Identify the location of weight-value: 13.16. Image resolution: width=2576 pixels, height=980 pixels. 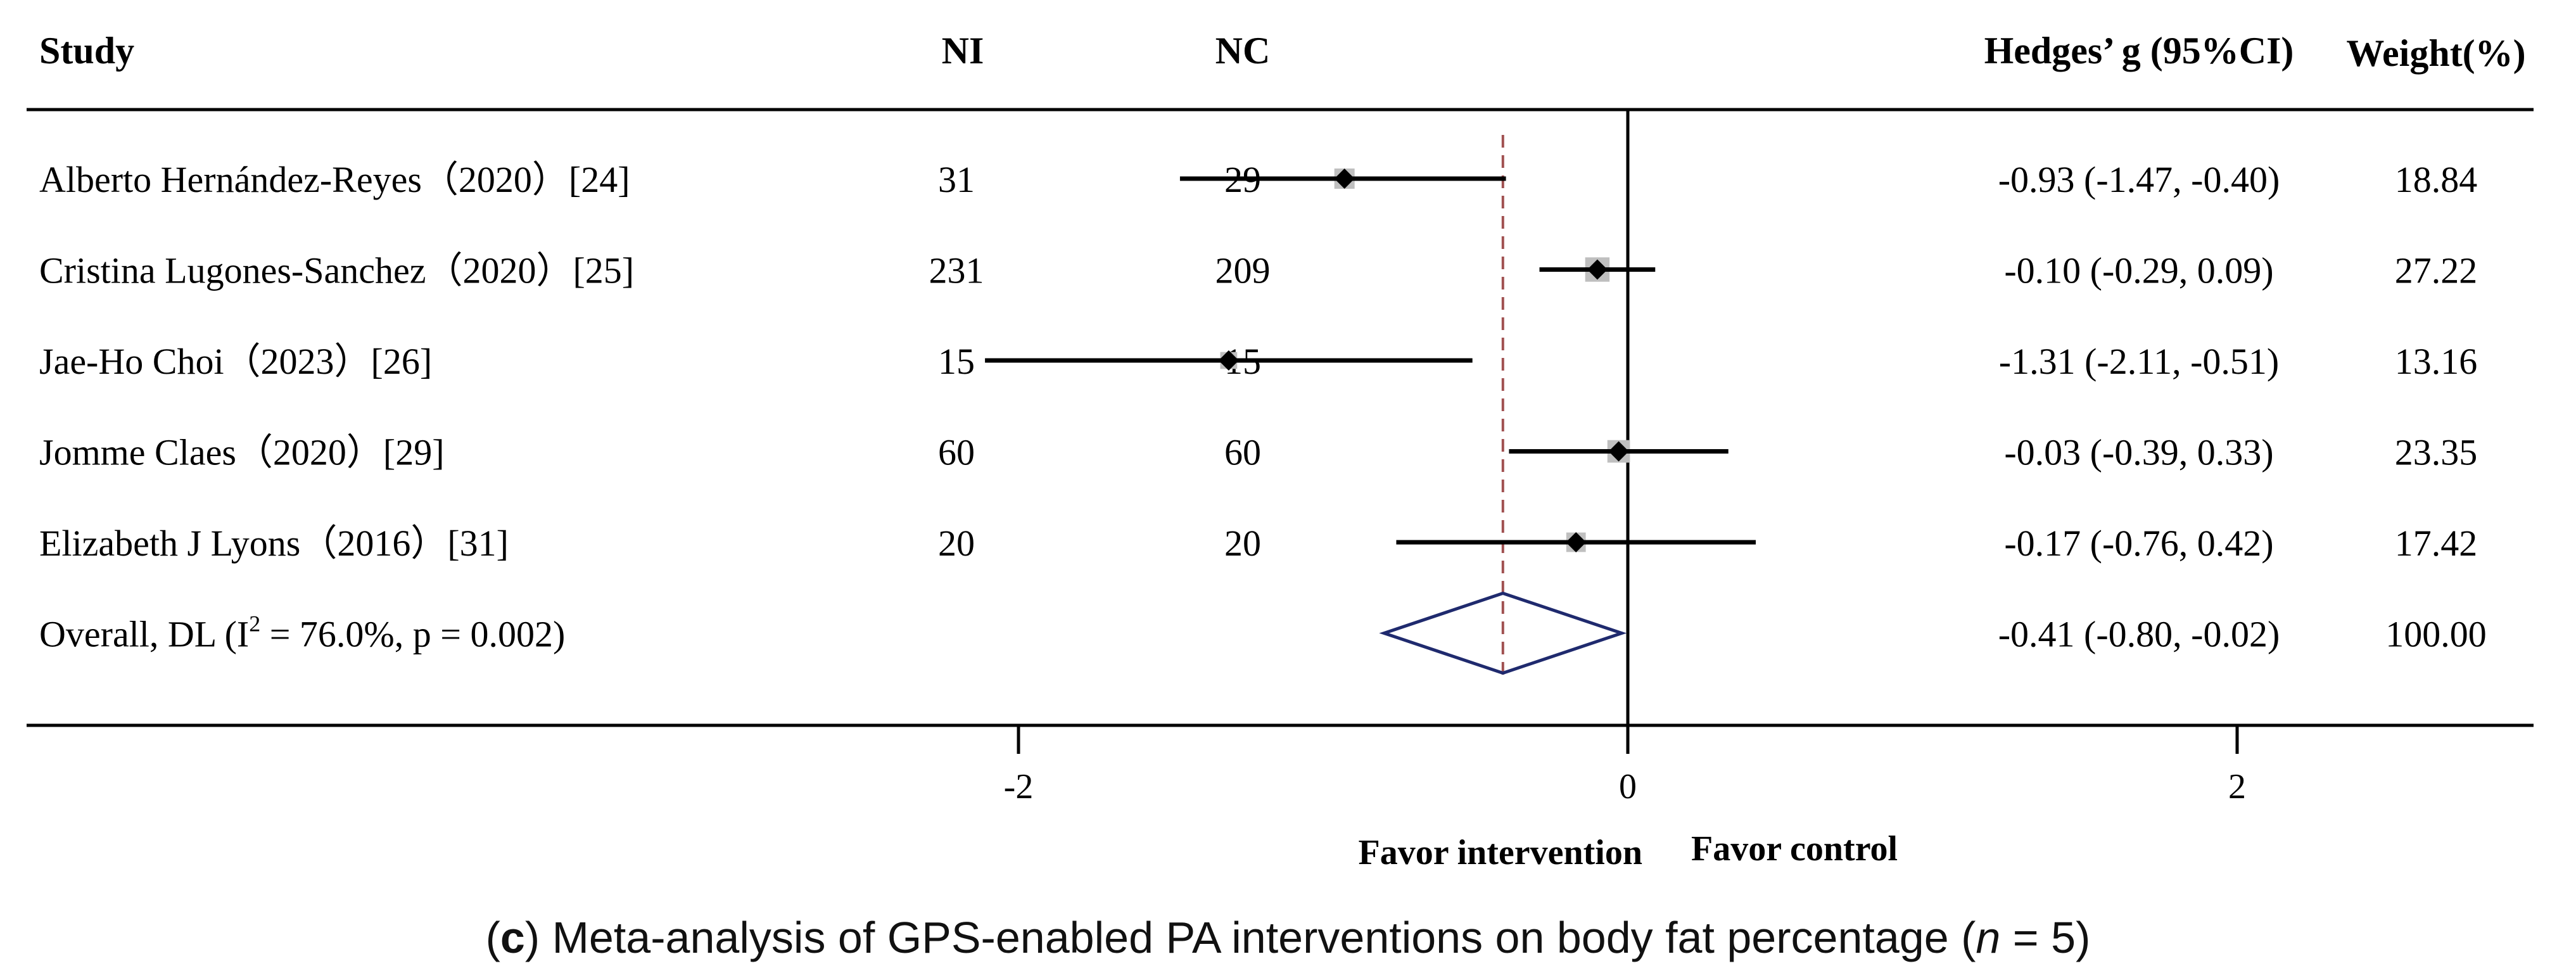
(2436, 361).